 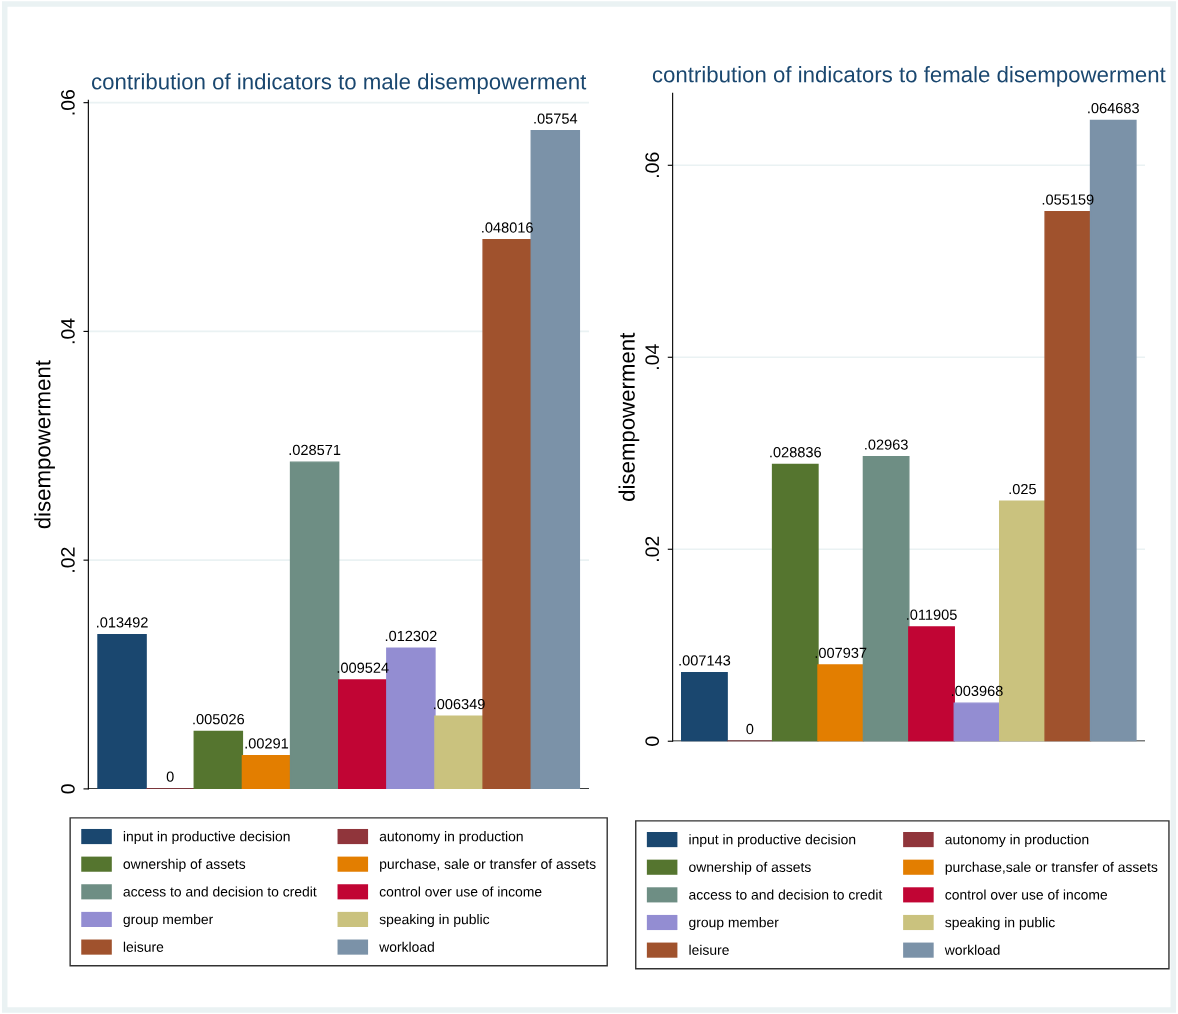 What do you see at coordinates (705, 660) in the screenshot?
I see `data-label: .007143` at bounding box center [705, 660].